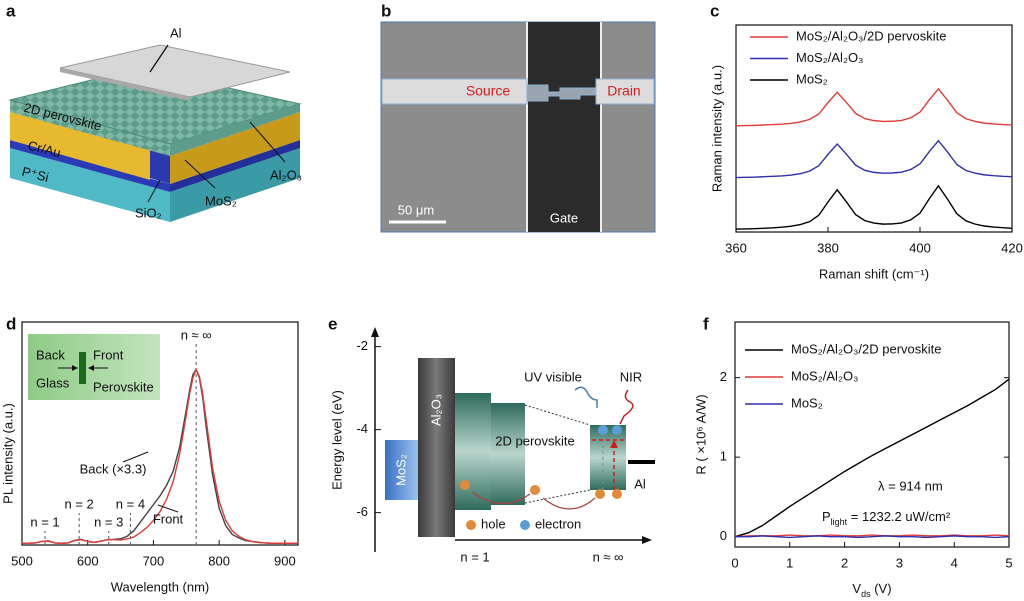 The image size is (1024, 601). I want to click on subscript: ds, so click(866, 594).